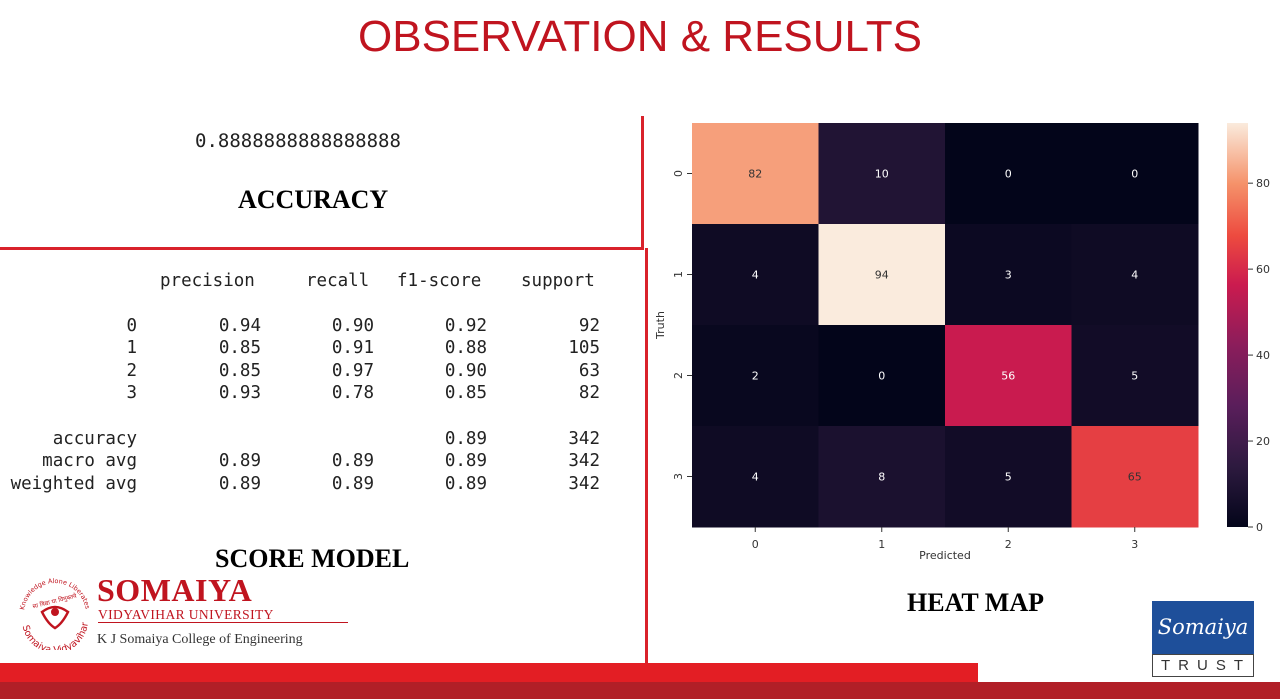 The height and width of the screenshot is (699, 1280). I want to click on somaiya-trust-logo: Somaiya TRUST, so click(1203, 639).